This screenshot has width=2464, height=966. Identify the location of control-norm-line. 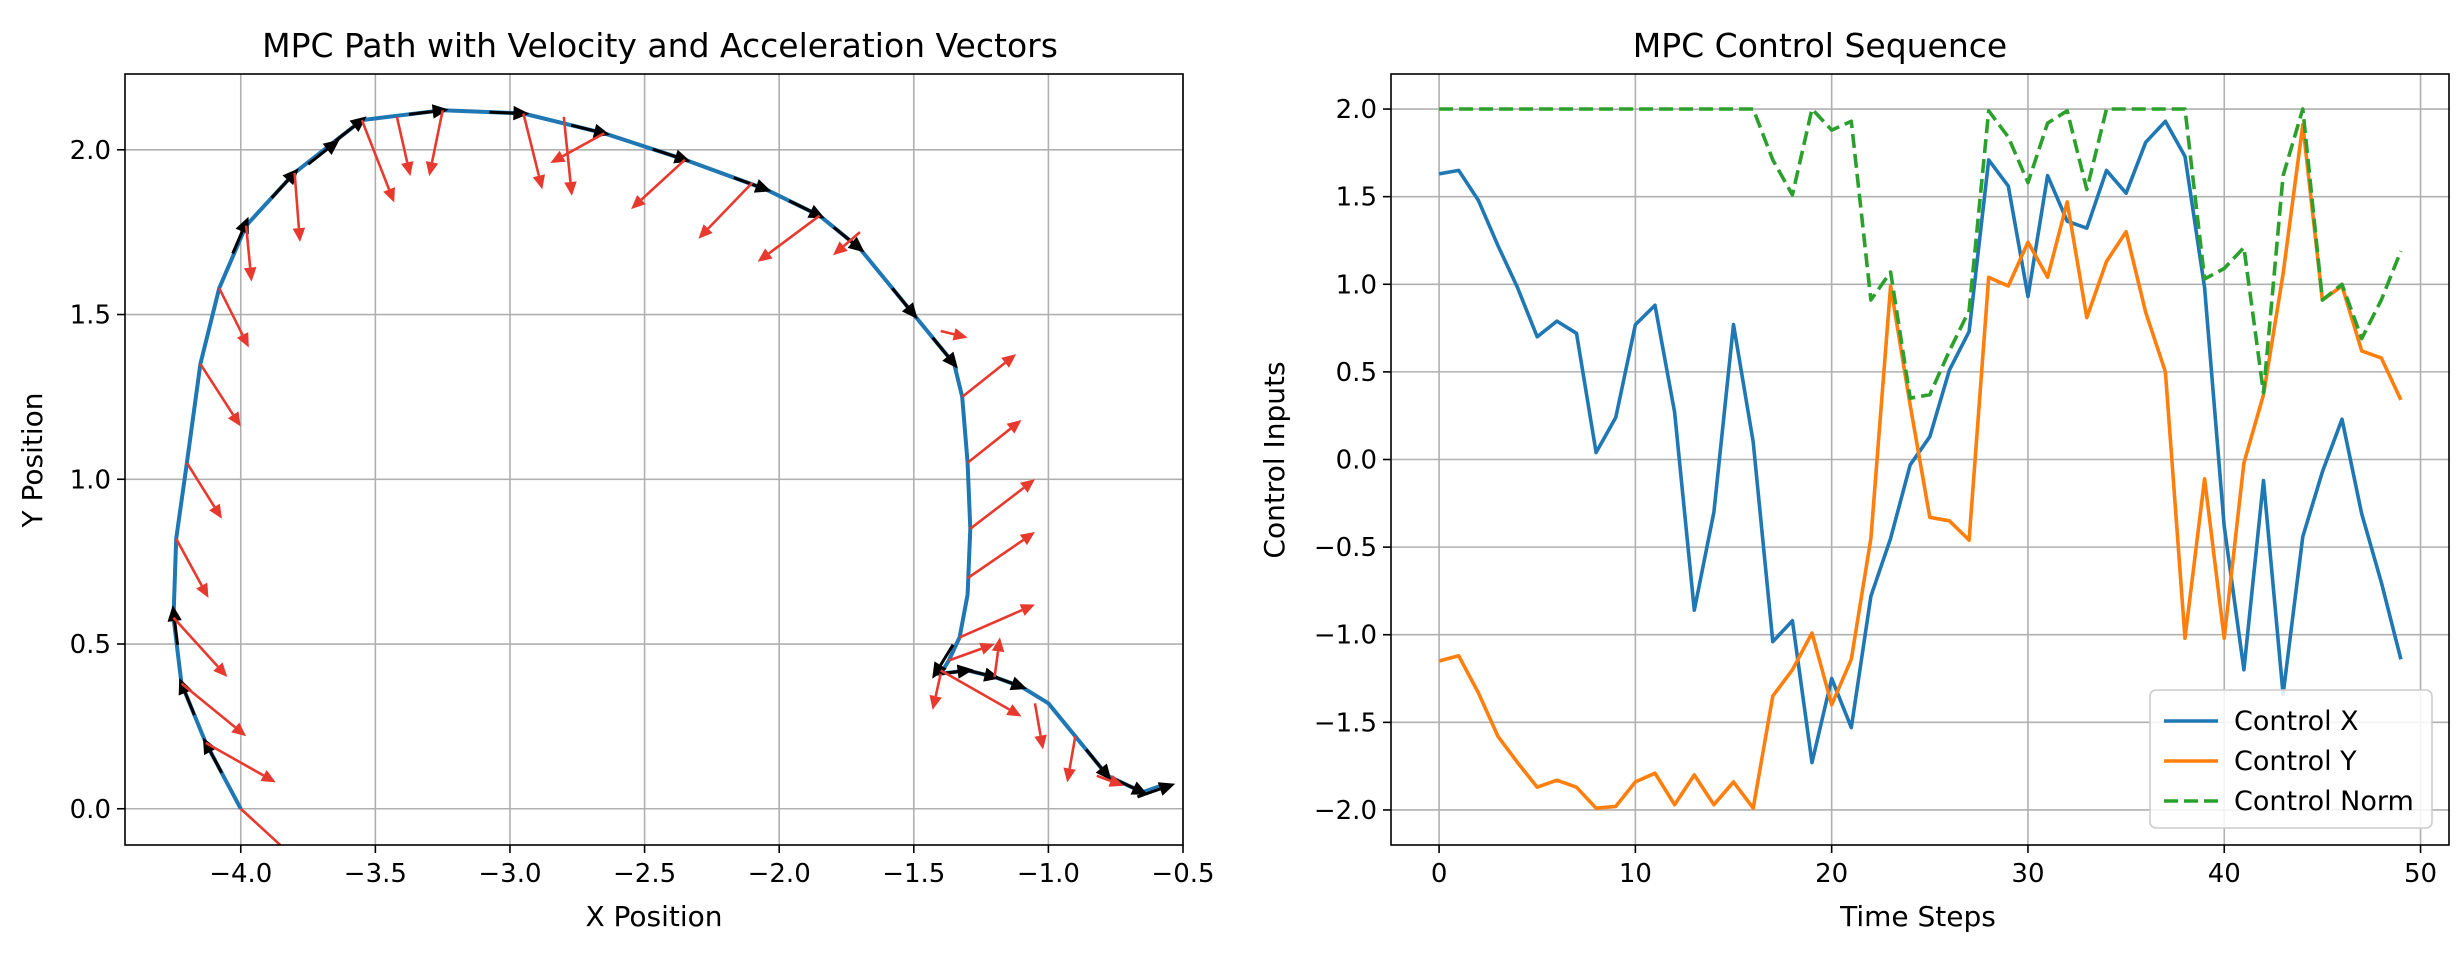
(1921, 254).